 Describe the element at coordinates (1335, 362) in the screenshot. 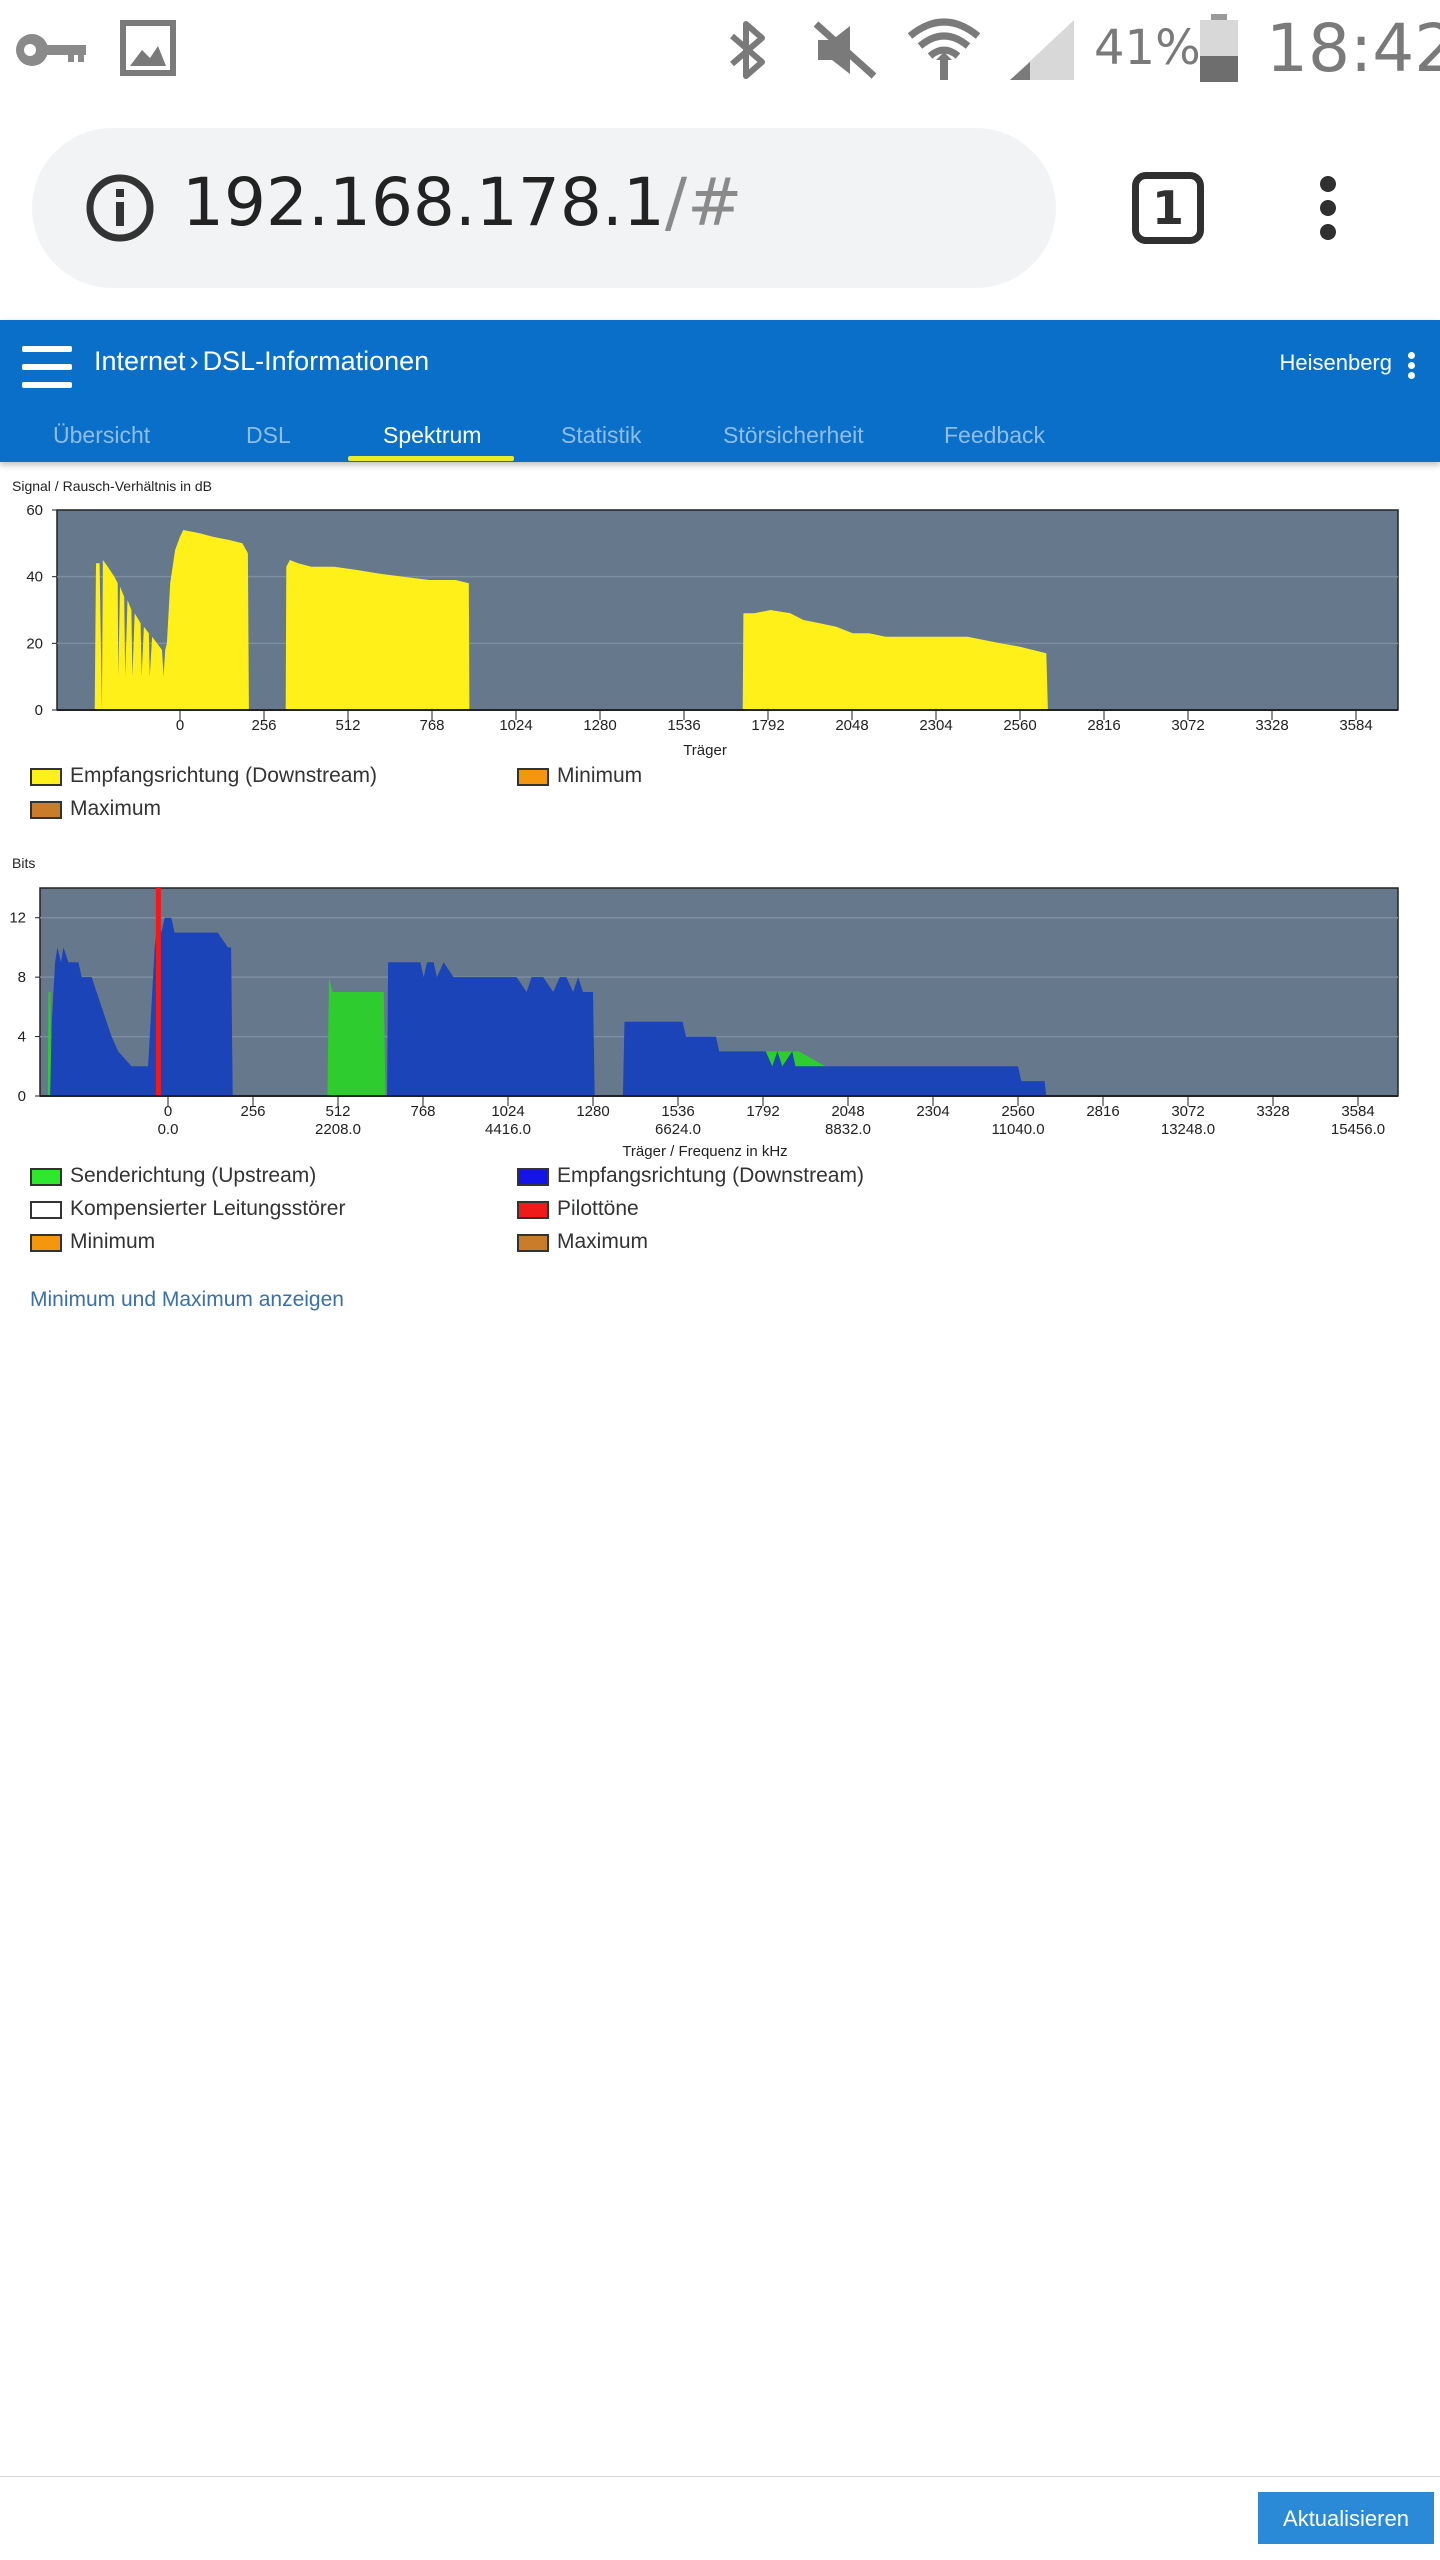

I see `user-name: Heisenberg` at that location.